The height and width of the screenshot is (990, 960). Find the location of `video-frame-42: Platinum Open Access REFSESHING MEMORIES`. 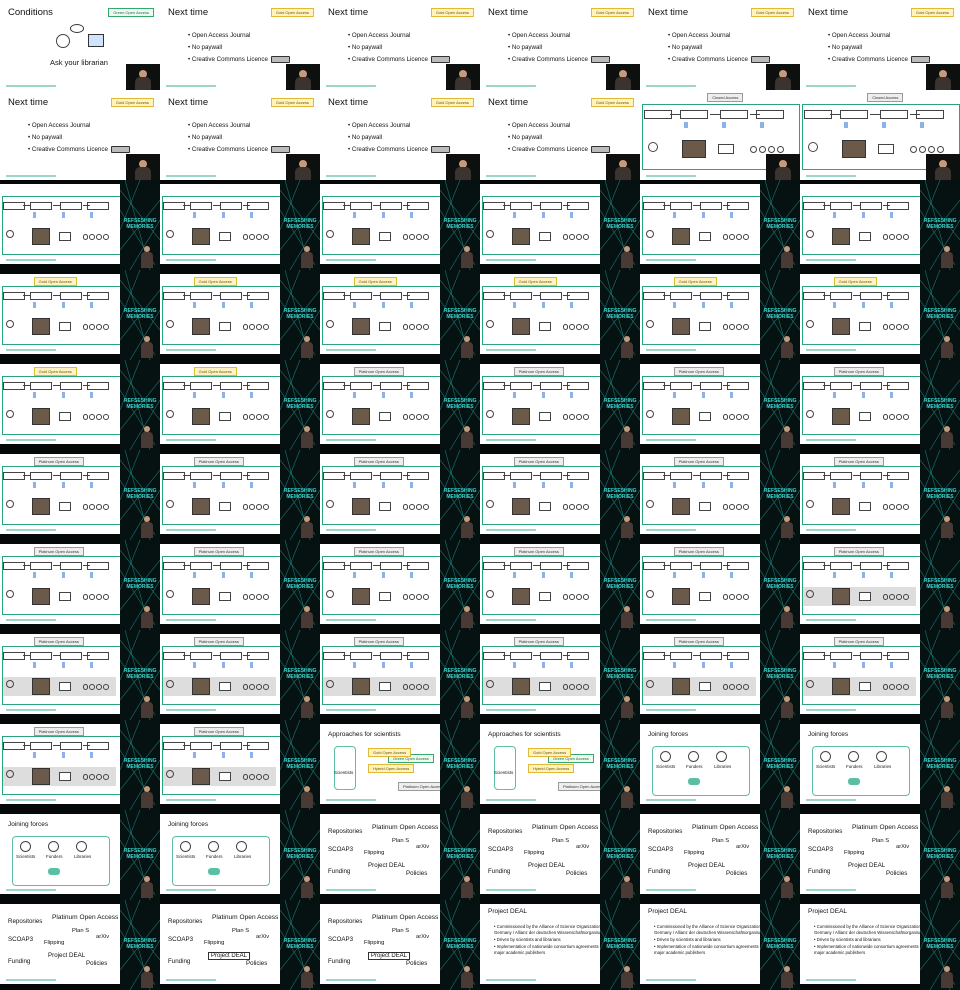

video-frame-42: Platinum Open Access REFSESHING MEMORIES is located at coordinates (880, 585).